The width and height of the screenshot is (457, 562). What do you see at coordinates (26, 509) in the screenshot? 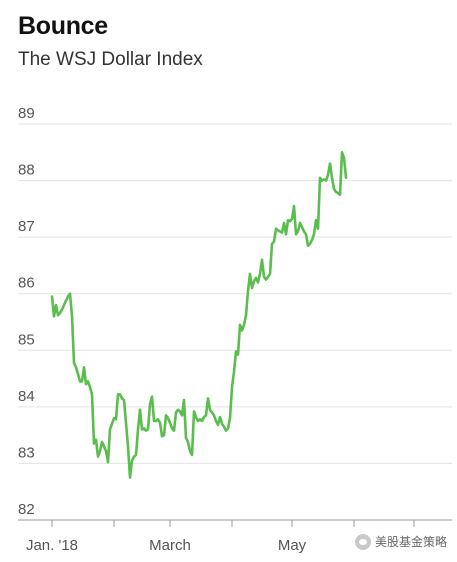
I see `y-tick-label: 82` at bounding box center [26, 509].